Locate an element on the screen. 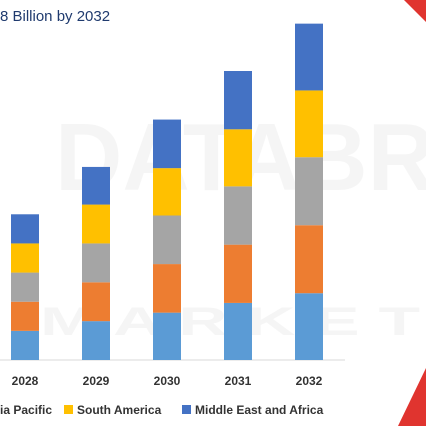  x-tick-label-2032: 2032 is located at coordinates (309, 381).